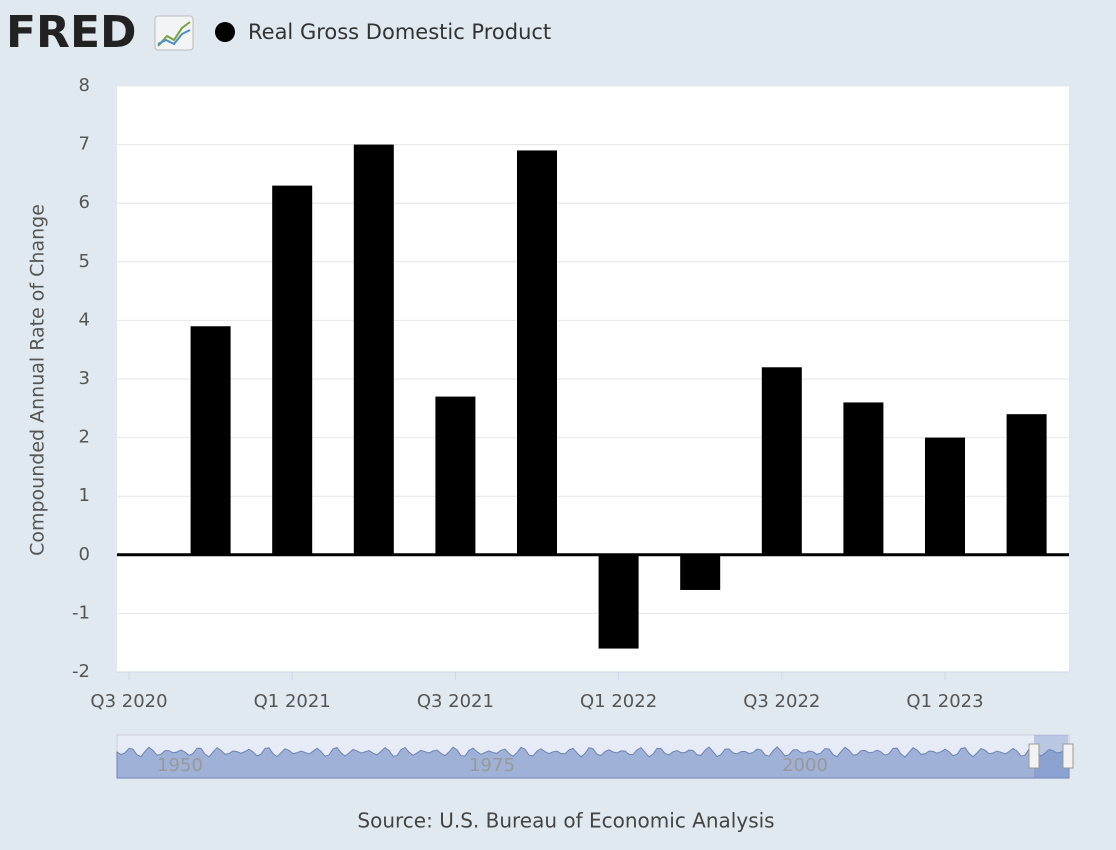 The width and height of the screenshot is (1116, 850). What do you see at coordinates (292, 701) in the screenshot?
I see `x-tick-label: Q1 2021` at bounding box center [292, 701].